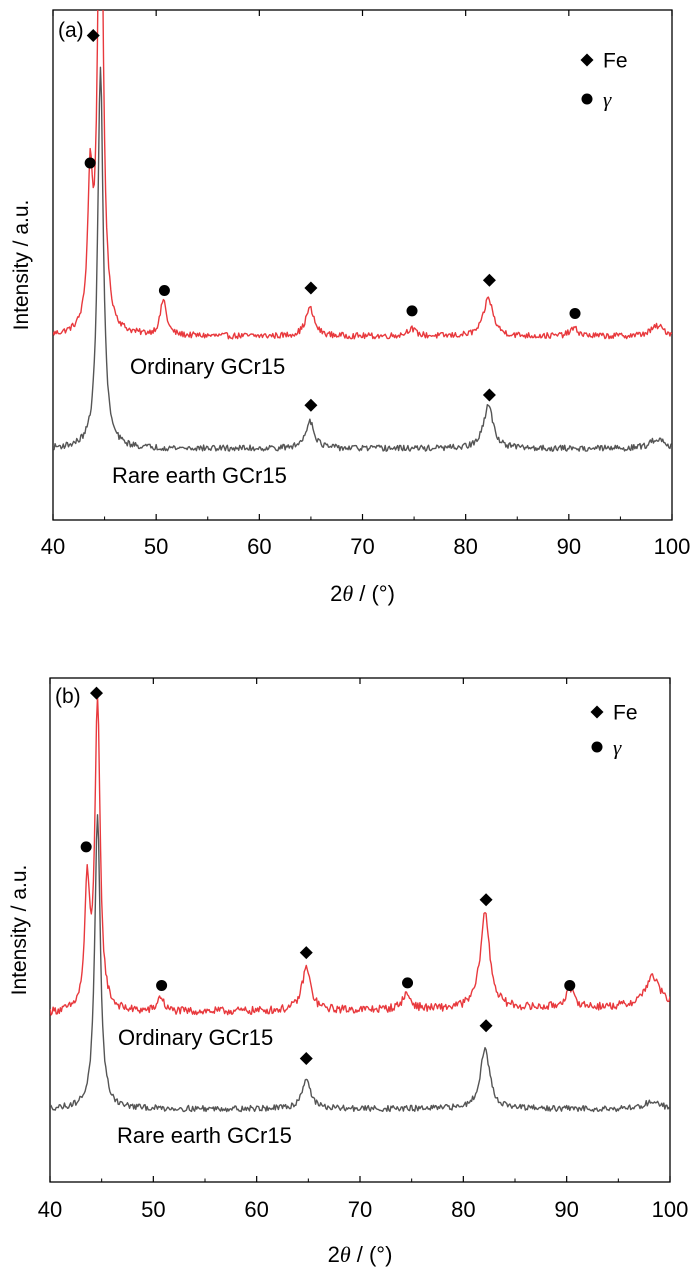 This screenshot has width=700, height=1272. What do you see at coordinates (68, 696) in the screenshot?
I see `panel-label: (b)` at bounding box center [68, 696].